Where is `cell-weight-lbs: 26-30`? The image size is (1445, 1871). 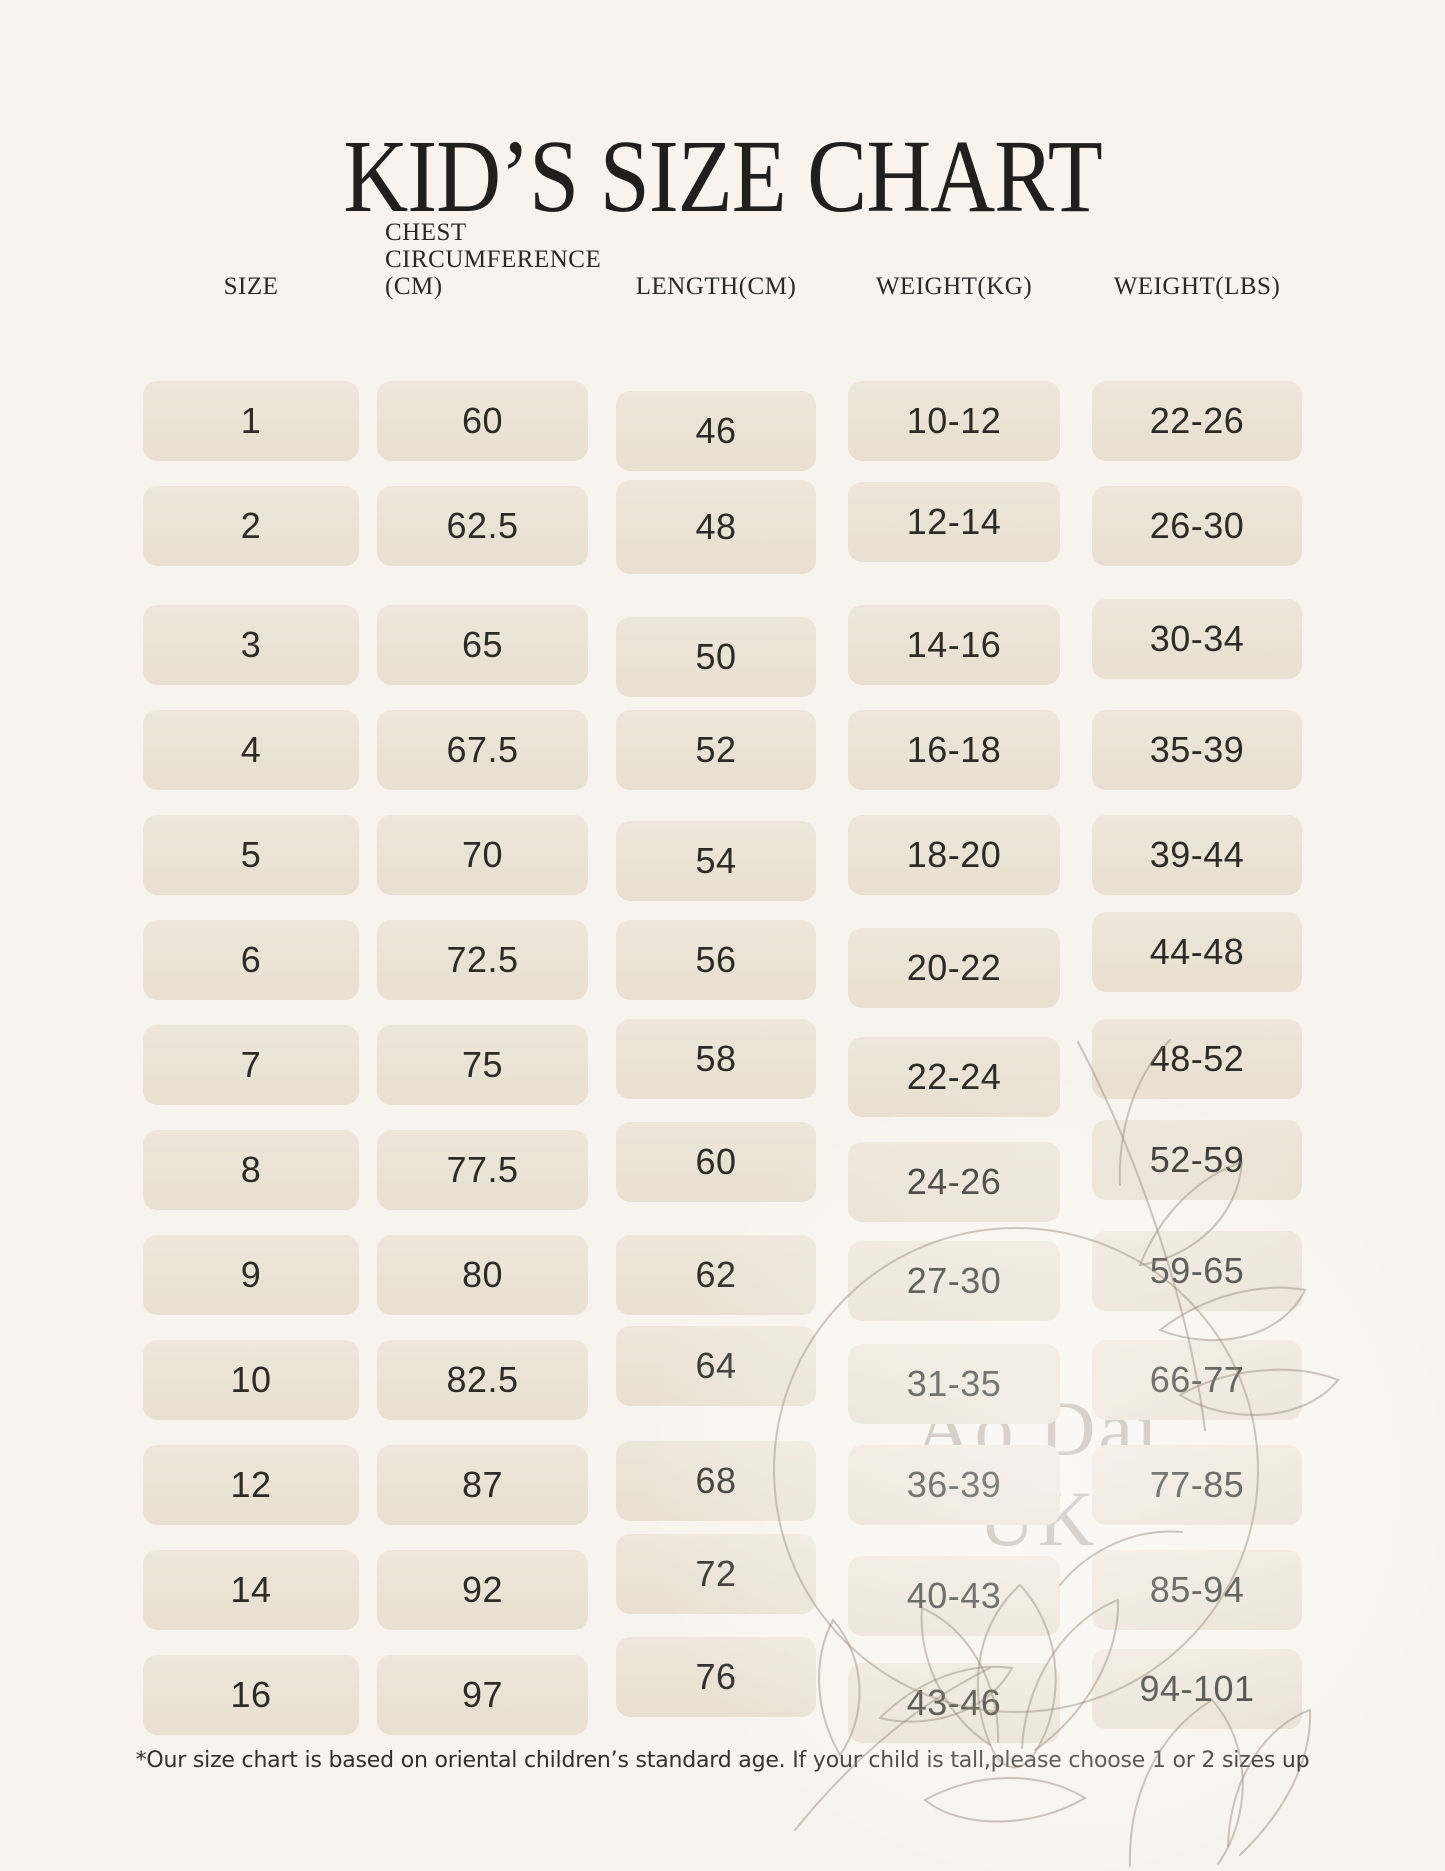
cell-weight-lbs: 26-30 is located at coordinates (1197, 526).